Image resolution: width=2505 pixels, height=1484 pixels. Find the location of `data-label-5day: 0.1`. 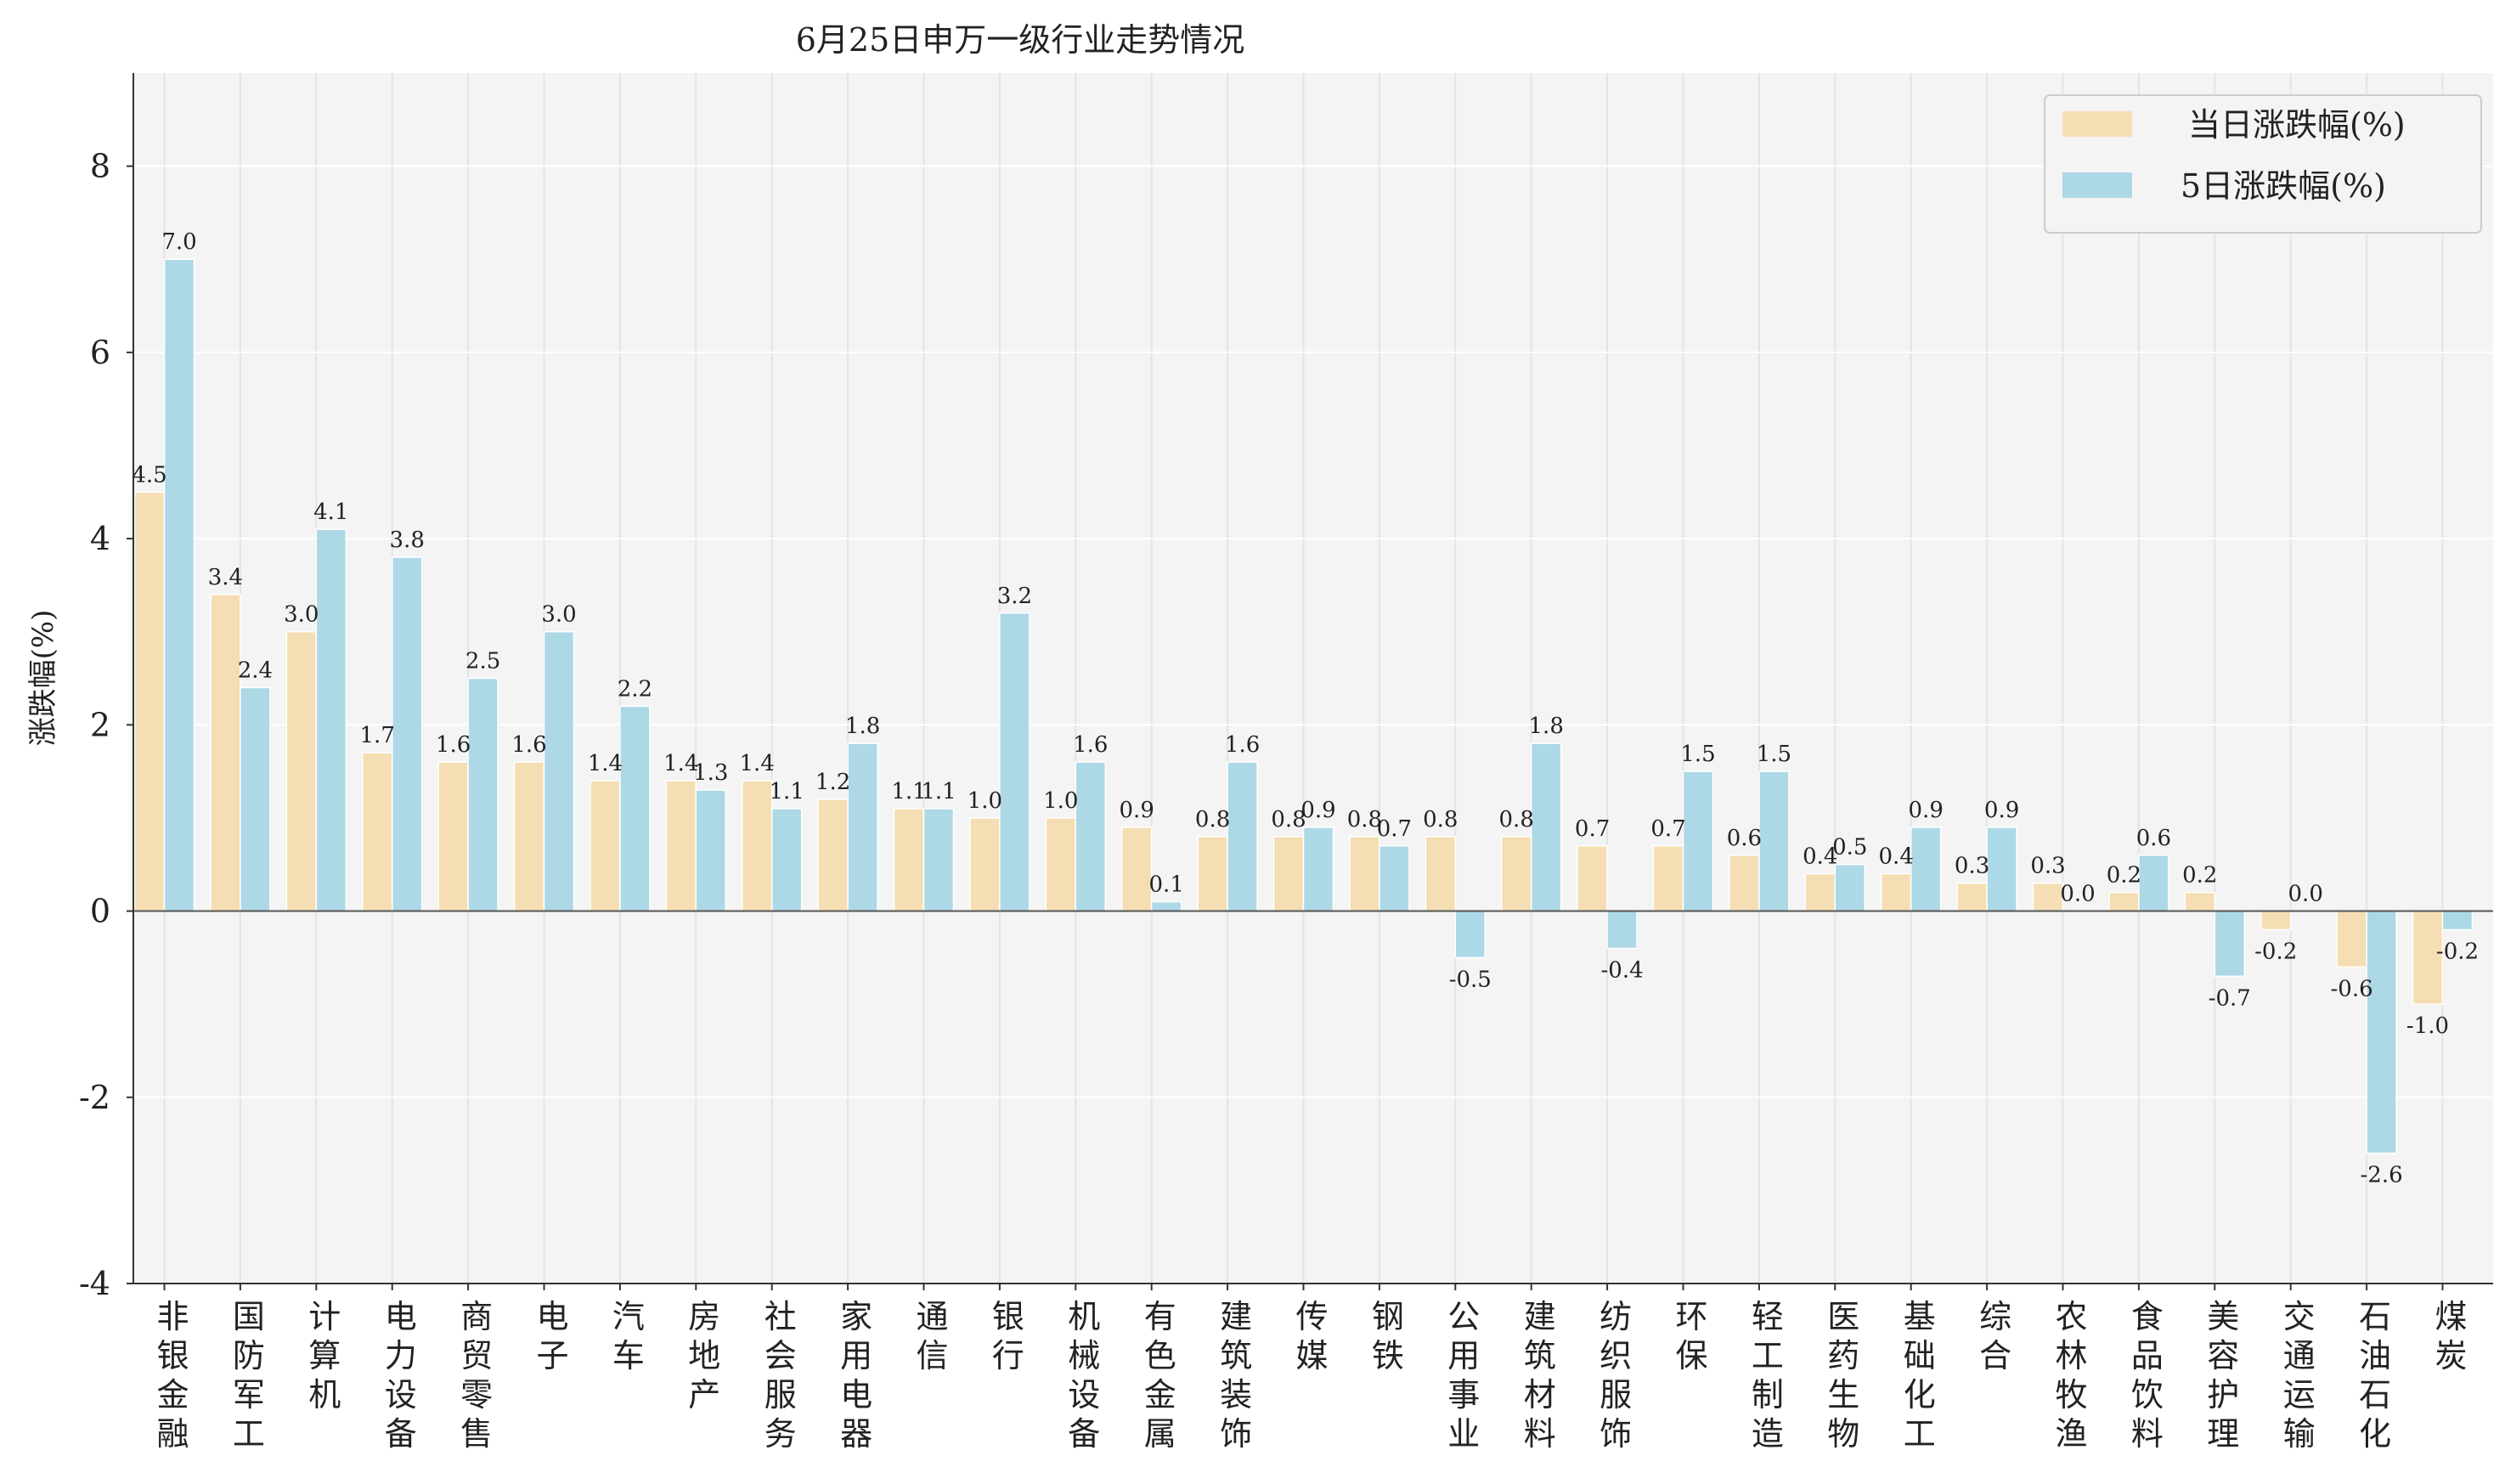

data-label-5day: 0.1 is located at coordinates (1167, 885).